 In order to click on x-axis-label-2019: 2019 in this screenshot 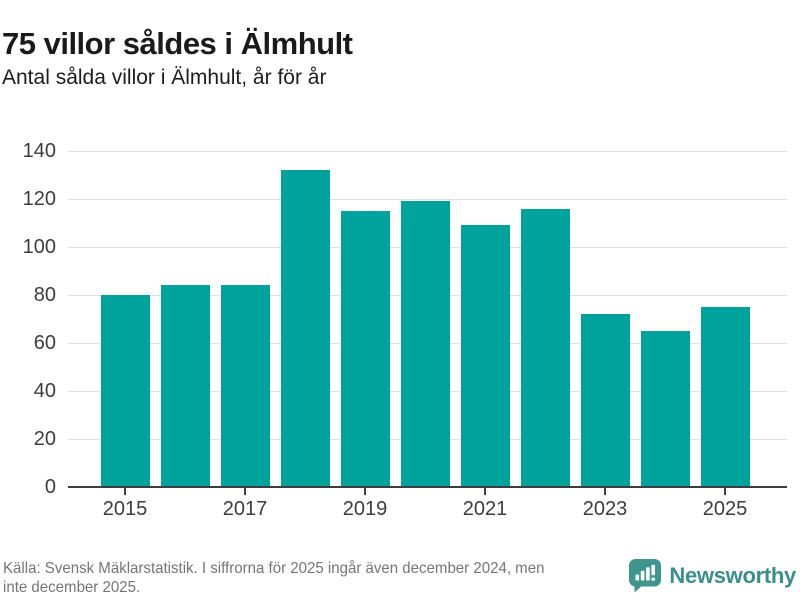, I will do `click(365, 509)`.